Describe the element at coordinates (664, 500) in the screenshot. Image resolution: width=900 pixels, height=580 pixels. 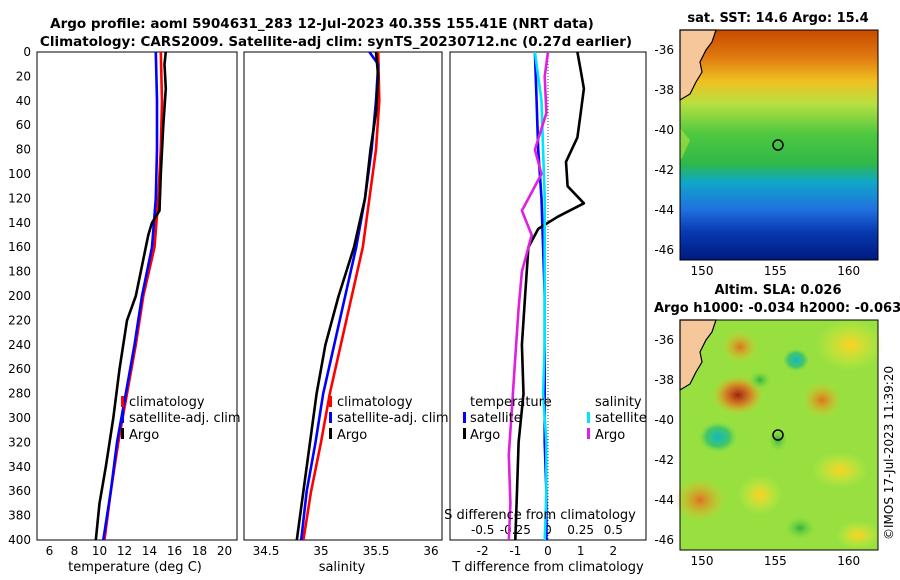
I see `map-lat-tick-label: -44` at that location.